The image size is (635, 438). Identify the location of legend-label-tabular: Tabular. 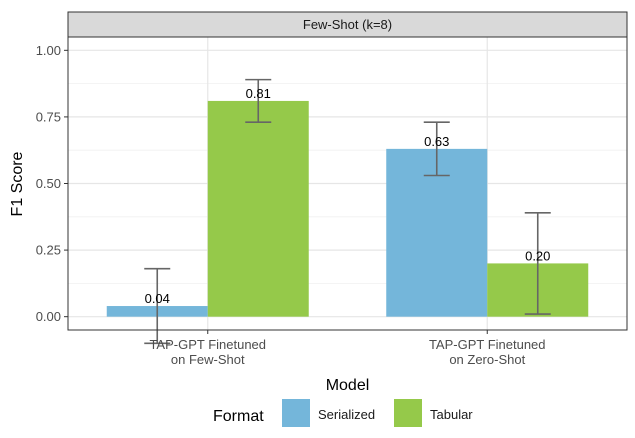
(451, 414).